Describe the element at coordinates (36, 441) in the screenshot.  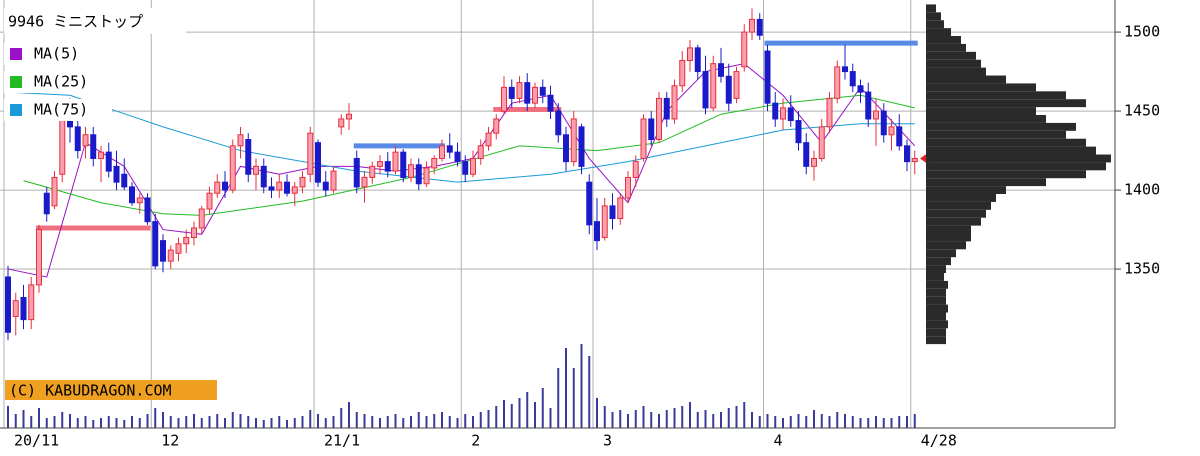
I see `x-tick-label: 20/11` at that location.